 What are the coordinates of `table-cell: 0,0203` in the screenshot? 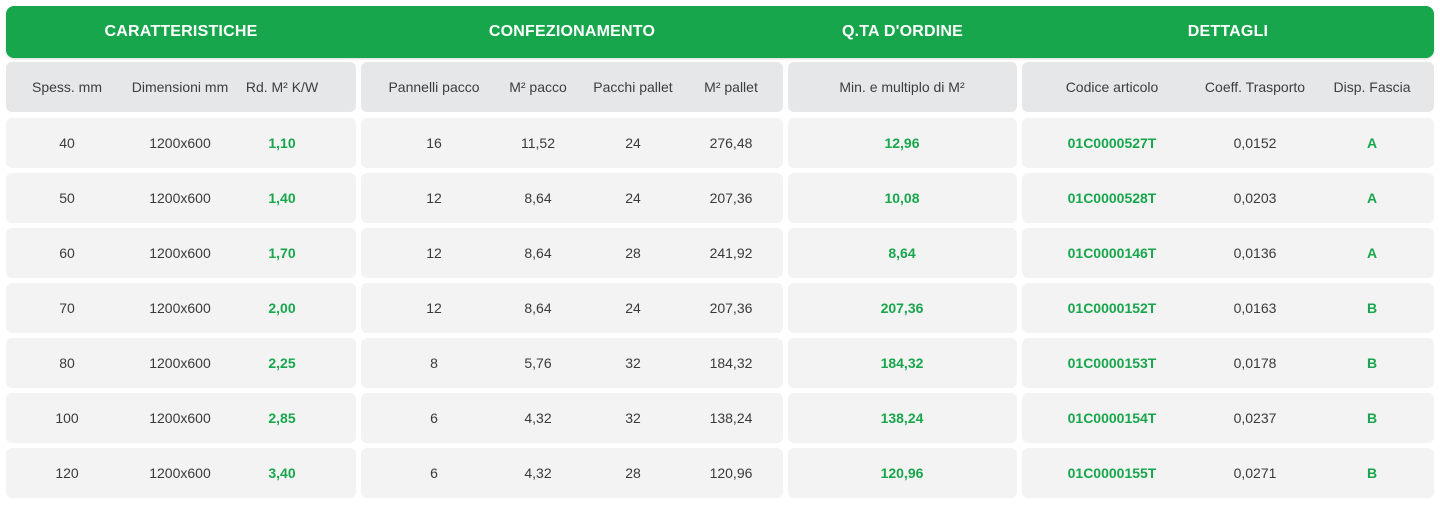 It's located at (1255, 198).